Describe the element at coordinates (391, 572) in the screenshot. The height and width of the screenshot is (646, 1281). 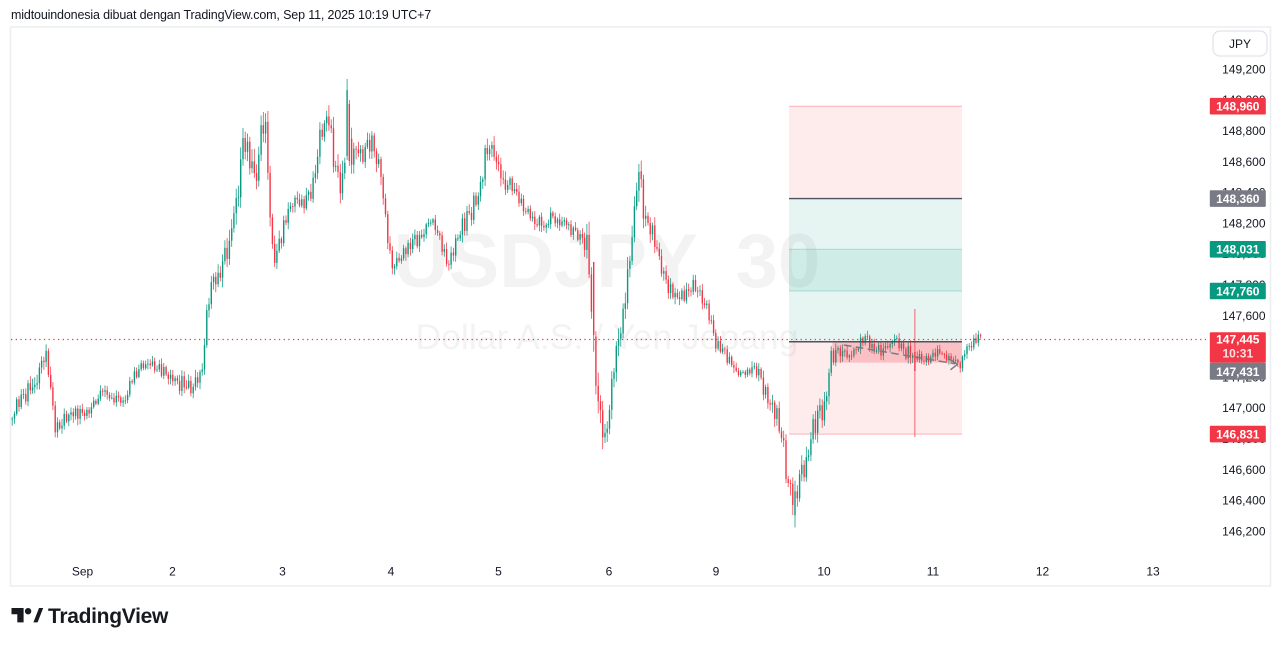
I see `svg-text: 4` at that location.